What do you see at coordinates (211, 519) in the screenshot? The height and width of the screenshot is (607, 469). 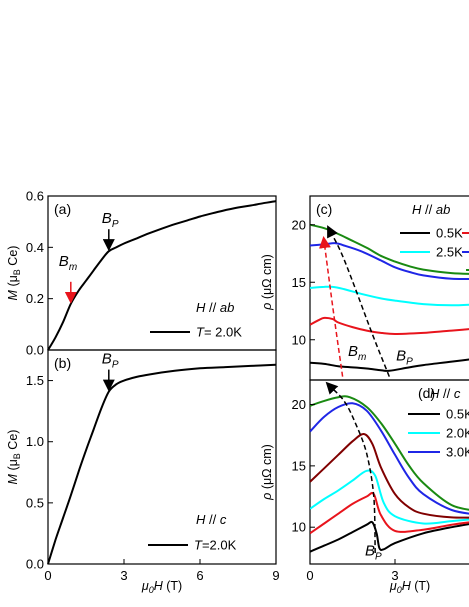 I see `panel-b-field-label: H // c` at bounding box center [211, 519].